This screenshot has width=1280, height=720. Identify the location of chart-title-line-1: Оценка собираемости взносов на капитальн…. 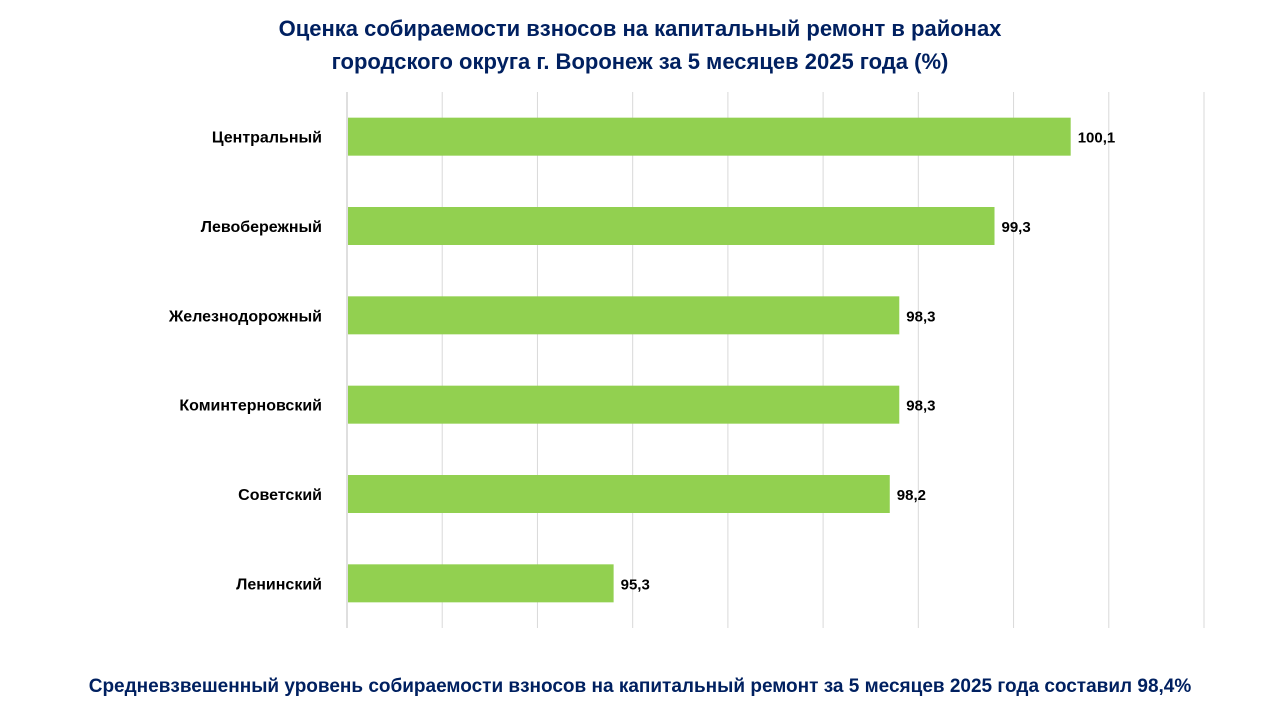
(640, 28).